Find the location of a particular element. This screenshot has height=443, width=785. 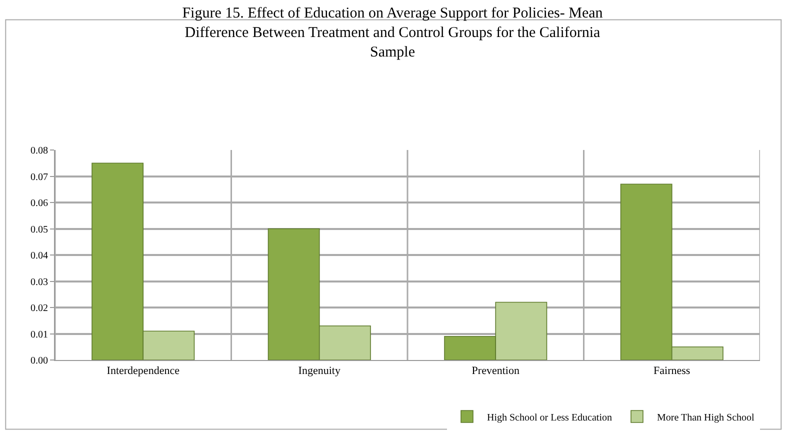

x-tick-label: Interdependence is located at coordinates (143, 371).